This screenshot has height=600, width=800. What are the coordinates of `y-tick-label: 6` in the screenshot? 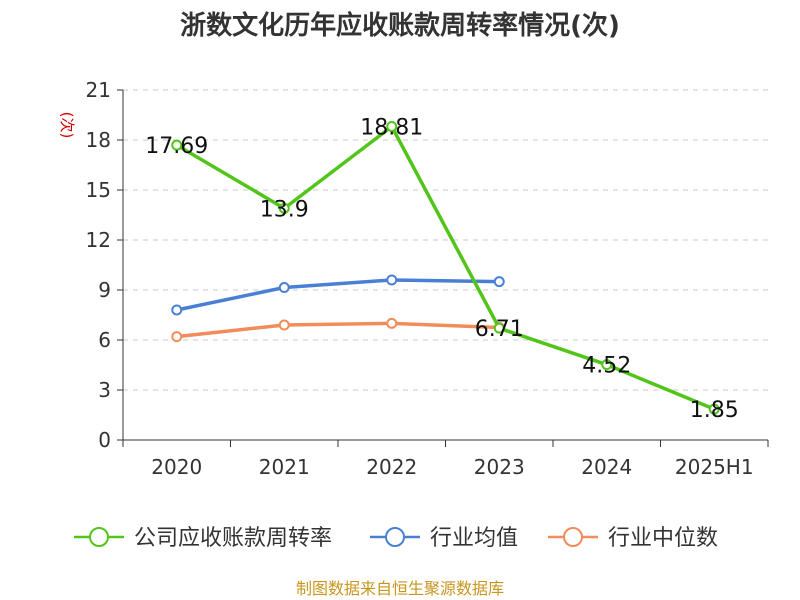 It's located at (104, 340).